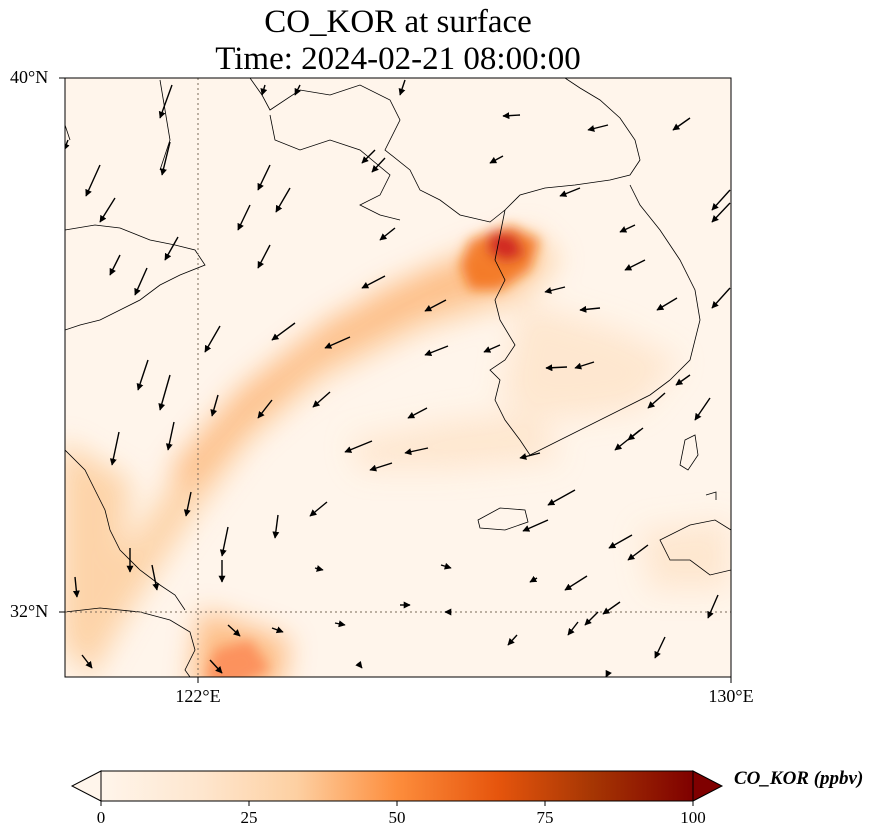 This screenshot has height=839, width=886. What do you see at coordinates (101, 817) in the screenshot?
I see `colorbar-tick-0: 0` at bounding box center [101, 817].